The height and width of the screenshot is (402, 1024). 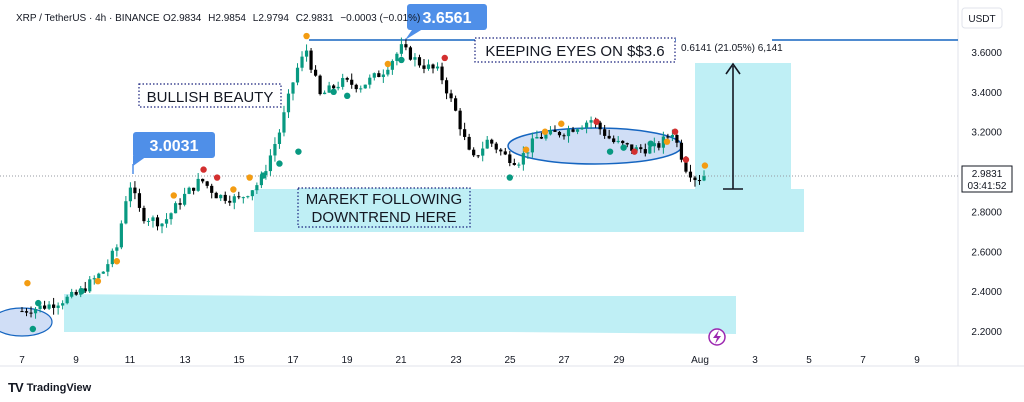 I want to click on time-axis: 7 9 11 13 15 17 19 21 23 25 27 29 Aug 3 5 7 9, so click(x=469, y=360).